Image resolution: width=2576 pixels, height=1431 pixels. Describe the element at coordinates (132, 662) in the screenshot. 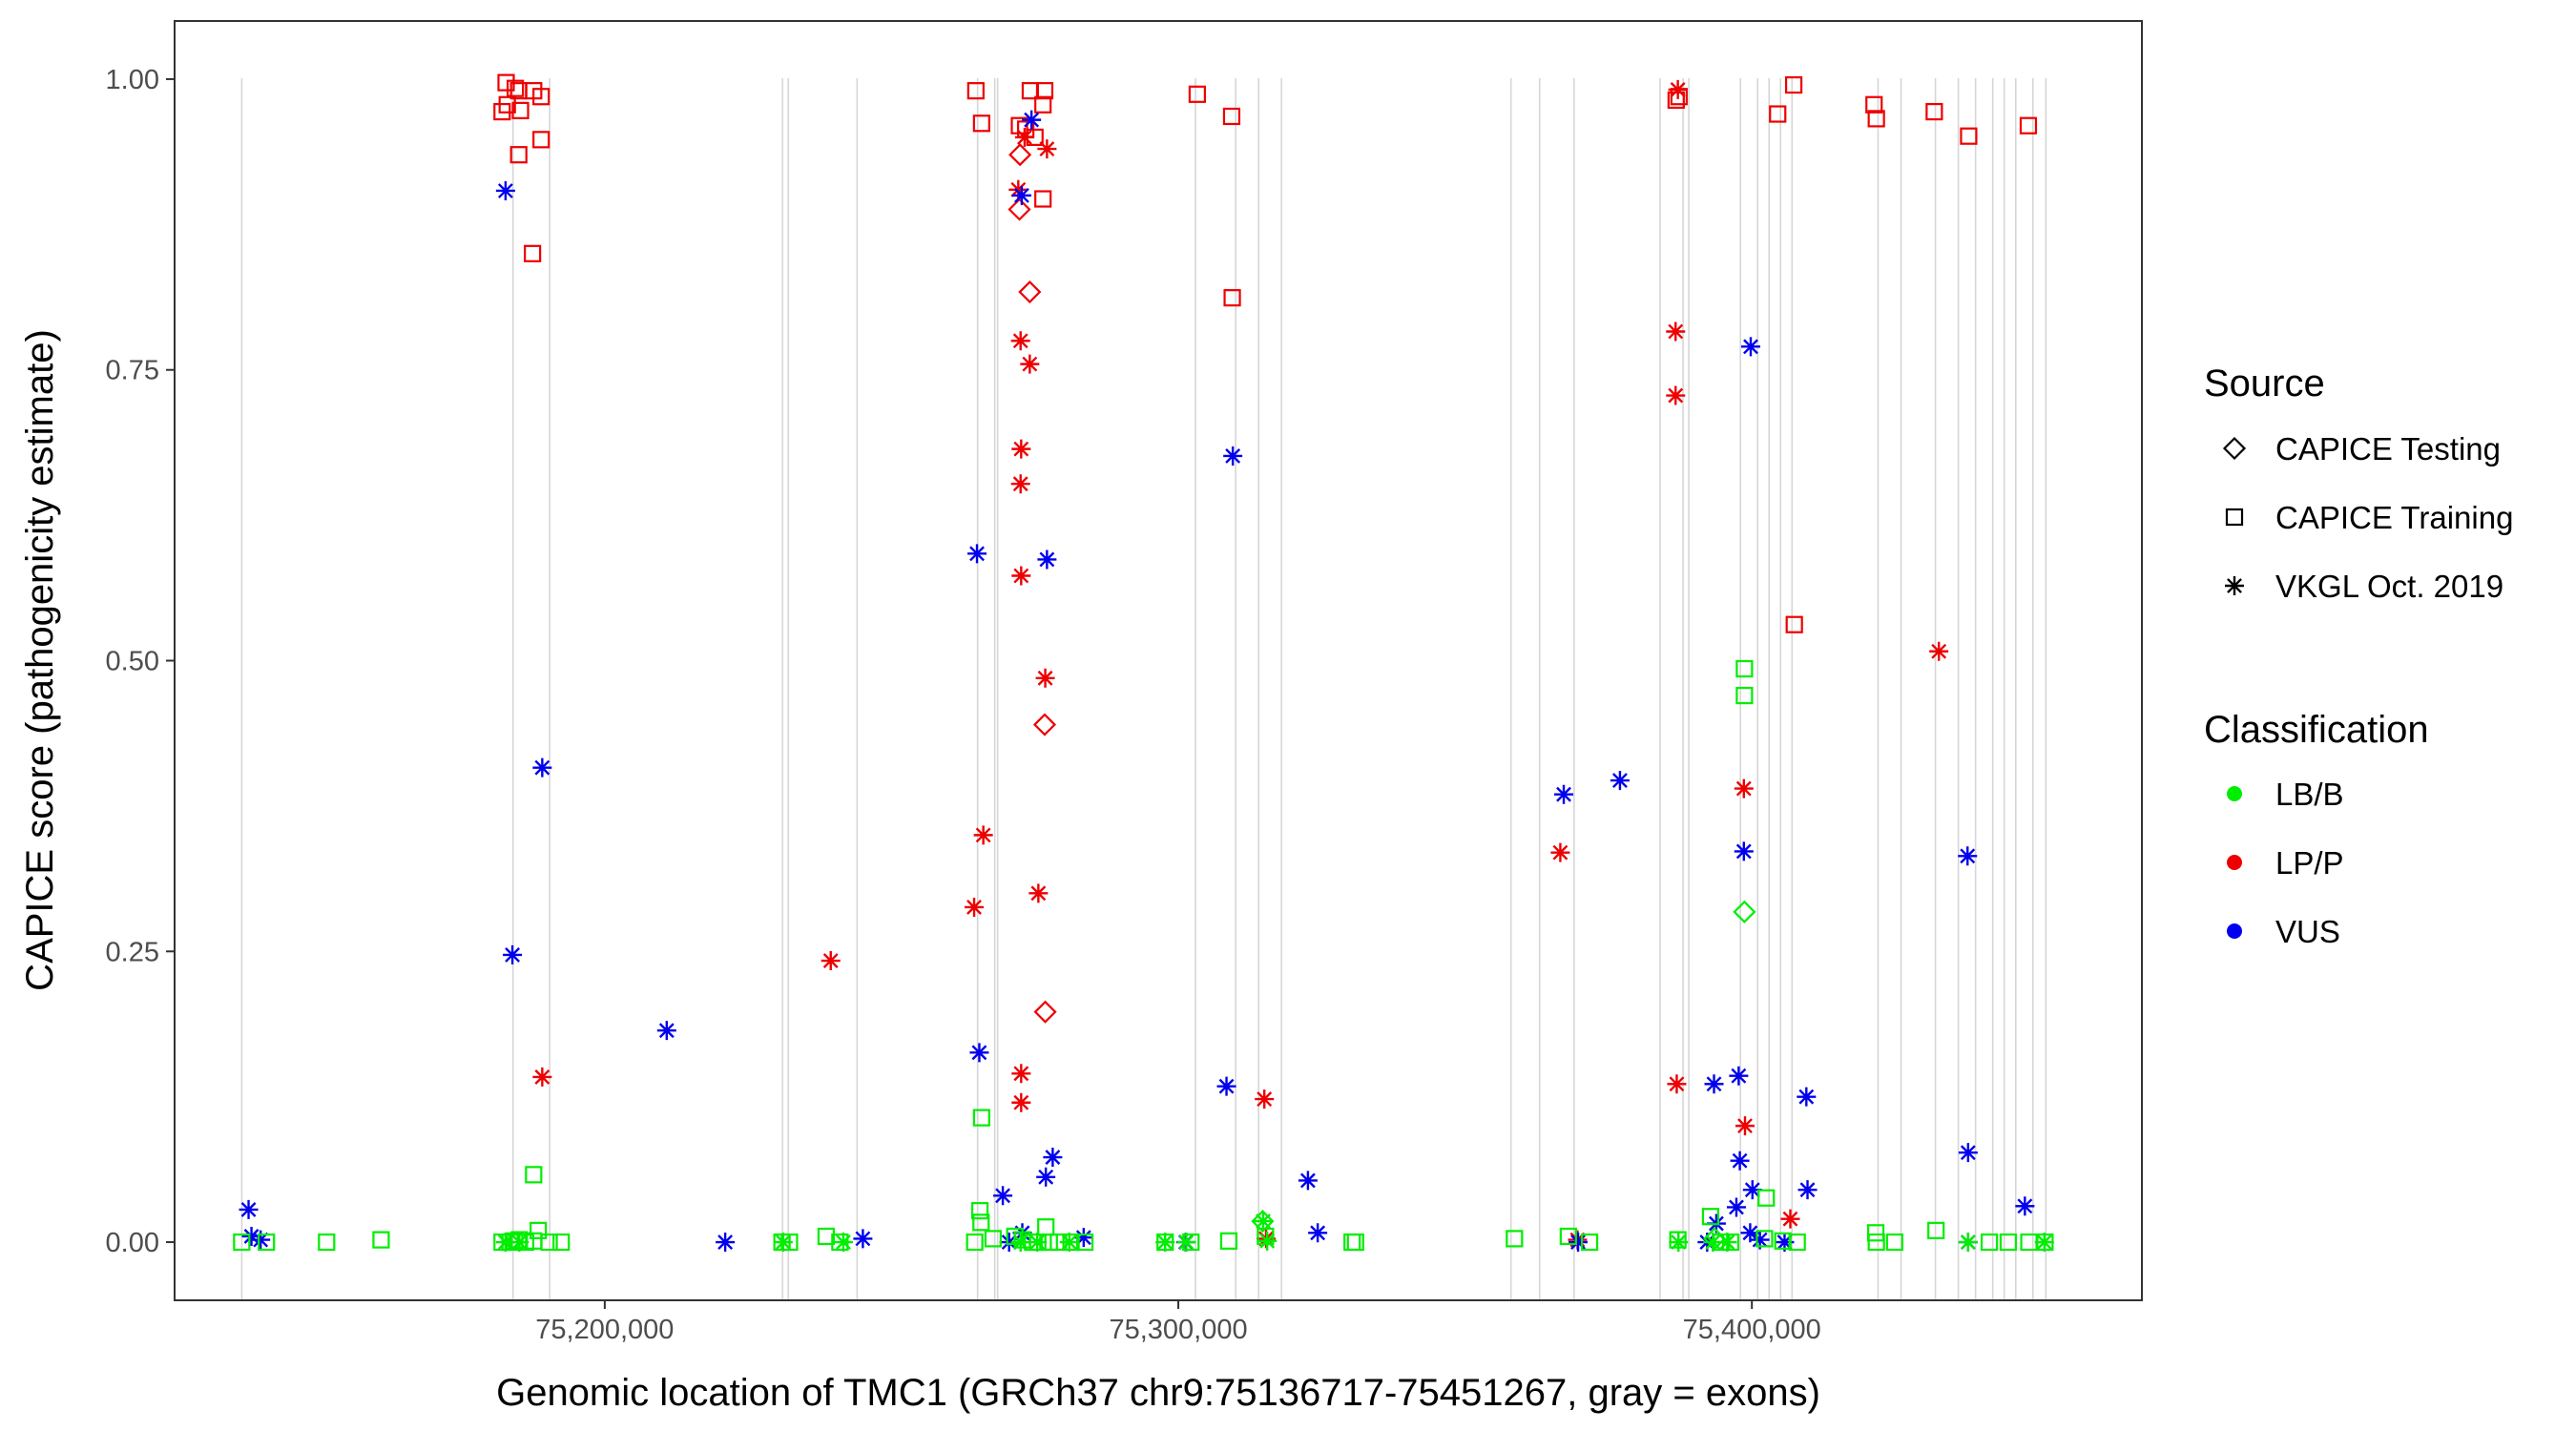

I see `y-tick-label: 0.50` at that location.